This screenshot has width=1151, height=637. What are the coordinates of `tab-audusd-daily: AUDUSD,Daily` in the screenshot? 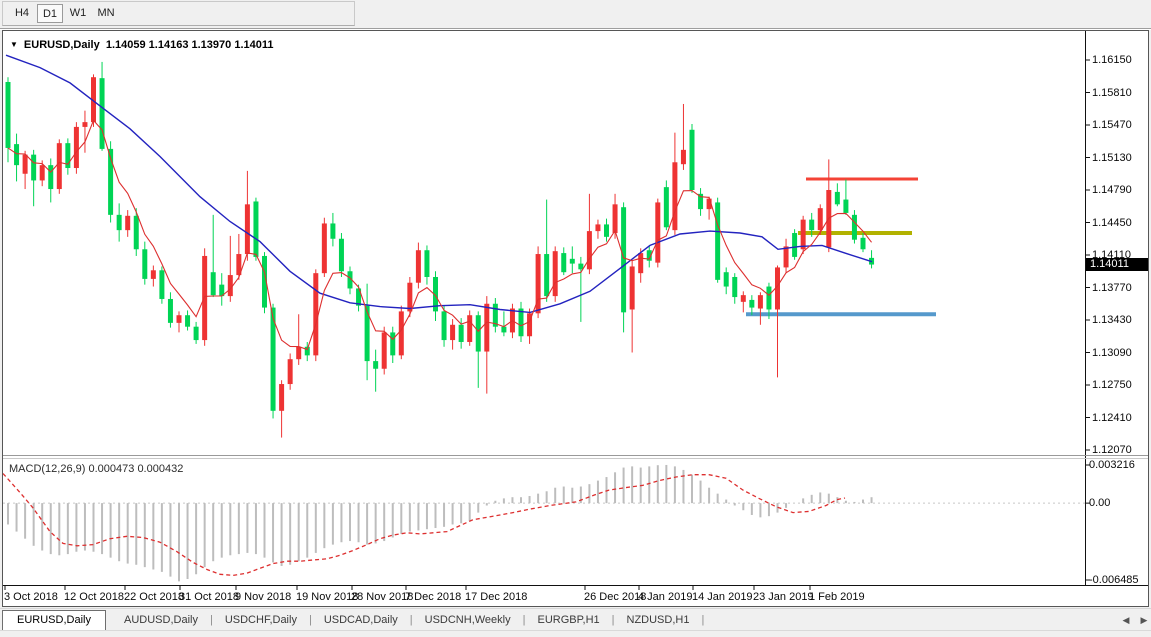 It's located at (161, 620).